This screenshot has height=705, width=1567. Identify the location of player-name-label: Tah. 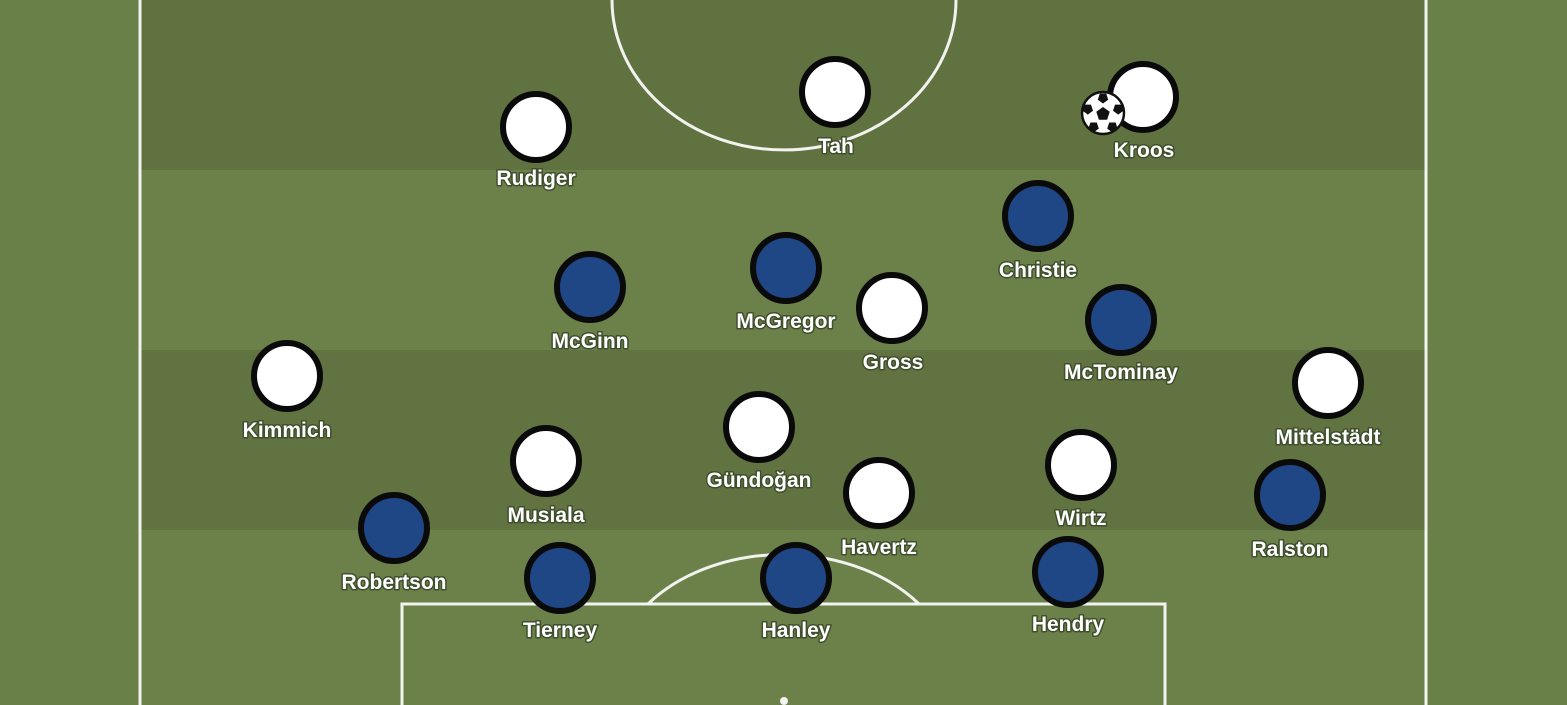
(836, 146).